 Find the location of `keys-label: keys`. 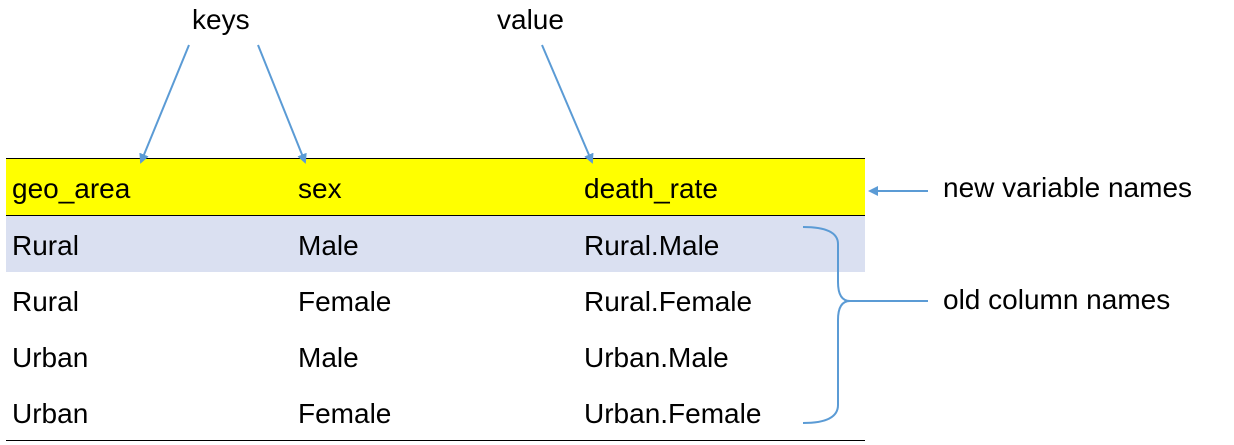

keys-label: keys is located at coordinates (221, 19).